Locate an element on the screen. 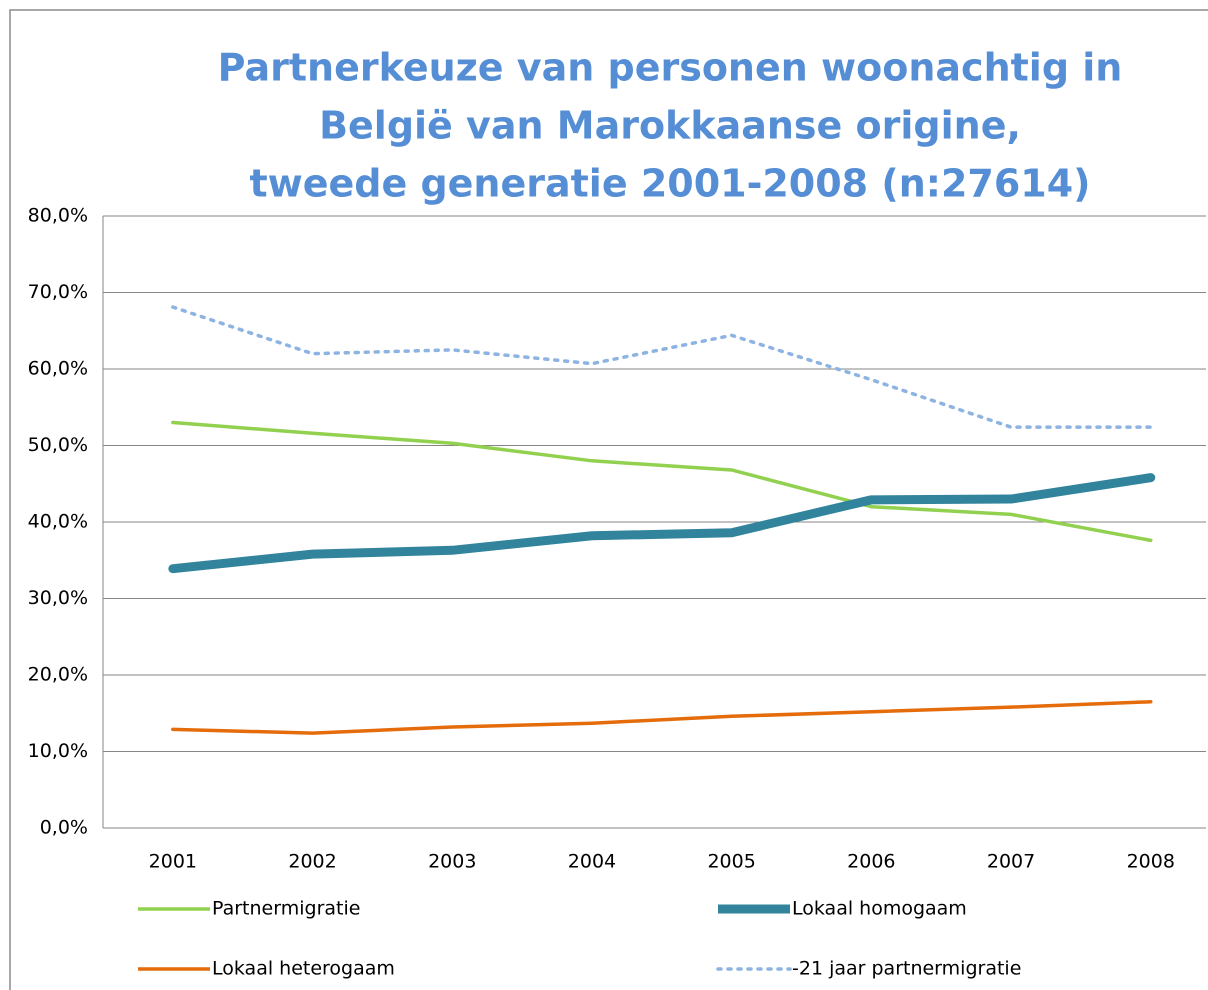 The height and width of the screenshot is (990, 1208). x-tick-label: 2006 is located at coordinates (871, 862).